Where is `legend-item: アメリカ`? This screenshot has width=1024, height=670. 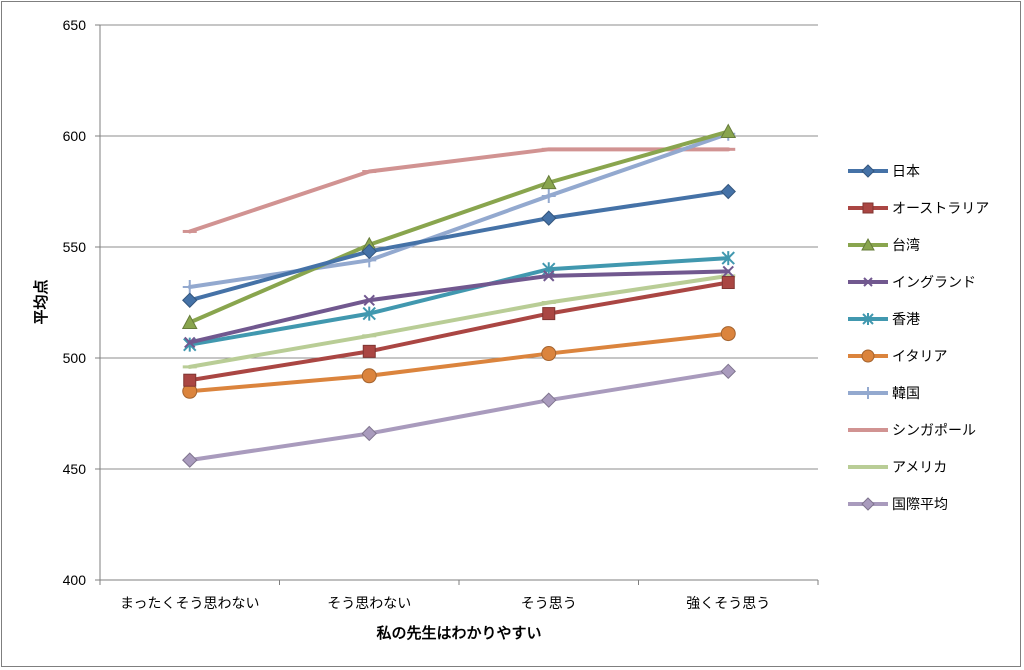
legend-item: アメリカ is located at coordinates (897, 468).